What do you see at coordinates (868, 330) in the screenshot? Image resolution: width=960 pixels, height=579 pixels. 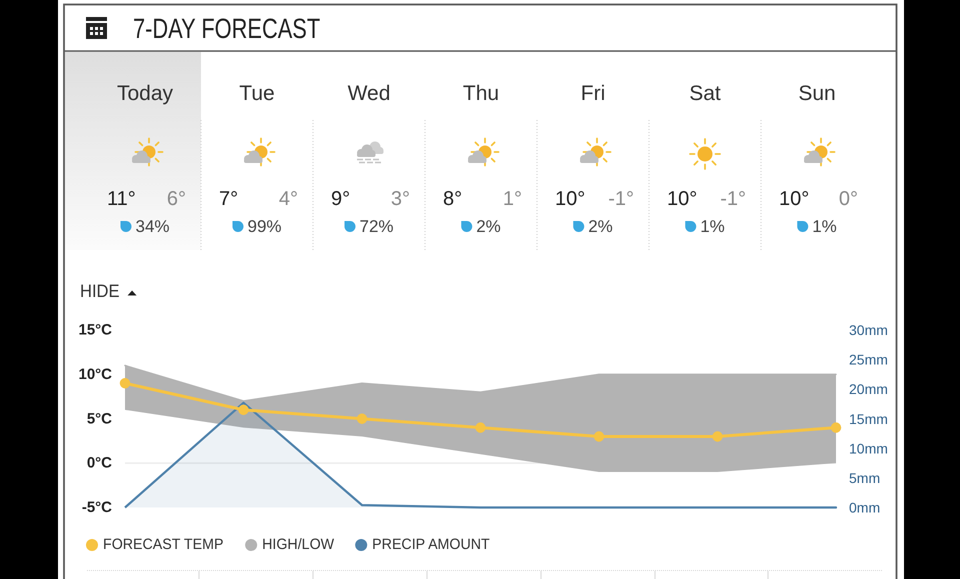 I see `y2-tick-label: 30mm` at bounding box center [868, 330].